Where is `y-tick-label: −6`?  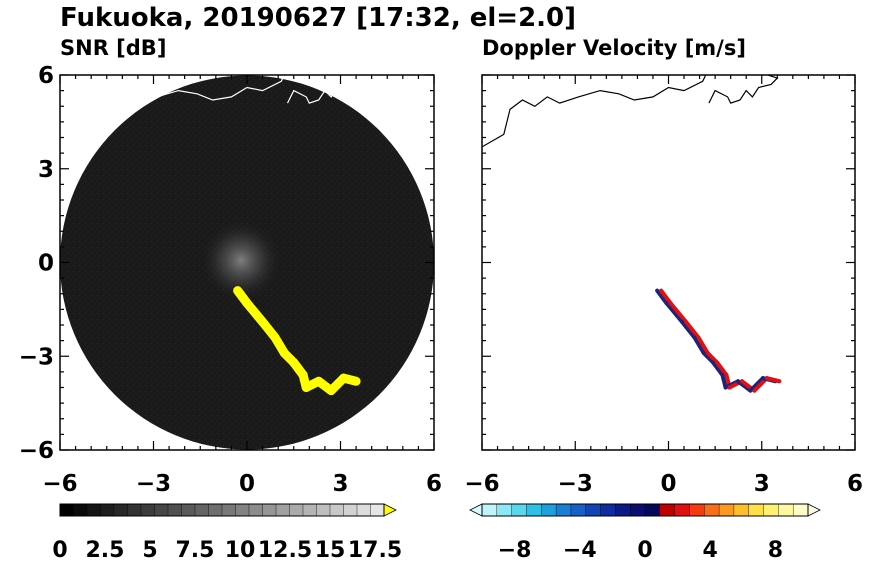
y-tick-label: −6 is located at coordinates (36, 451).